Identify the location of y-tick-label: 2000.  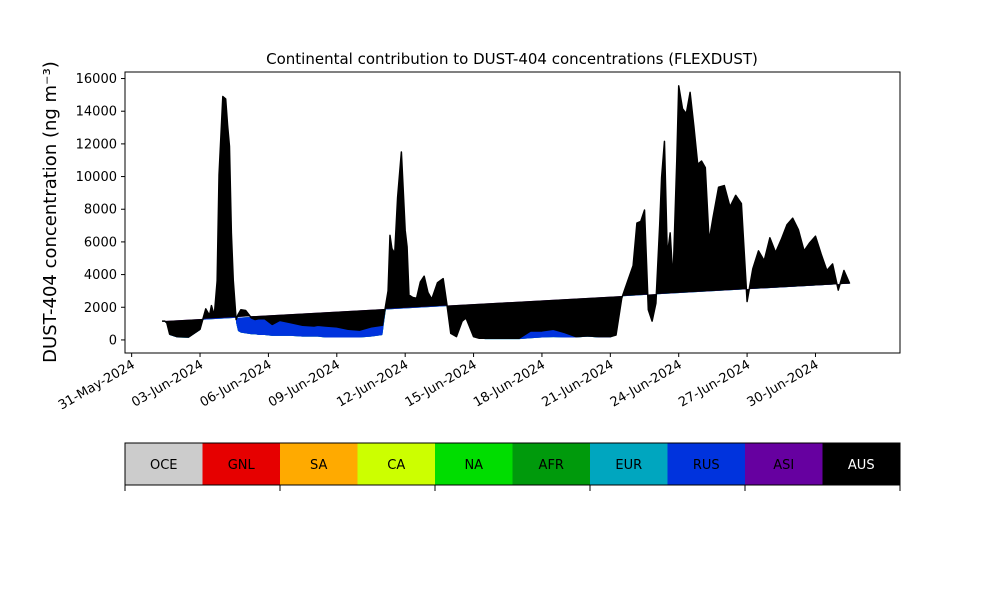
(100, 308).